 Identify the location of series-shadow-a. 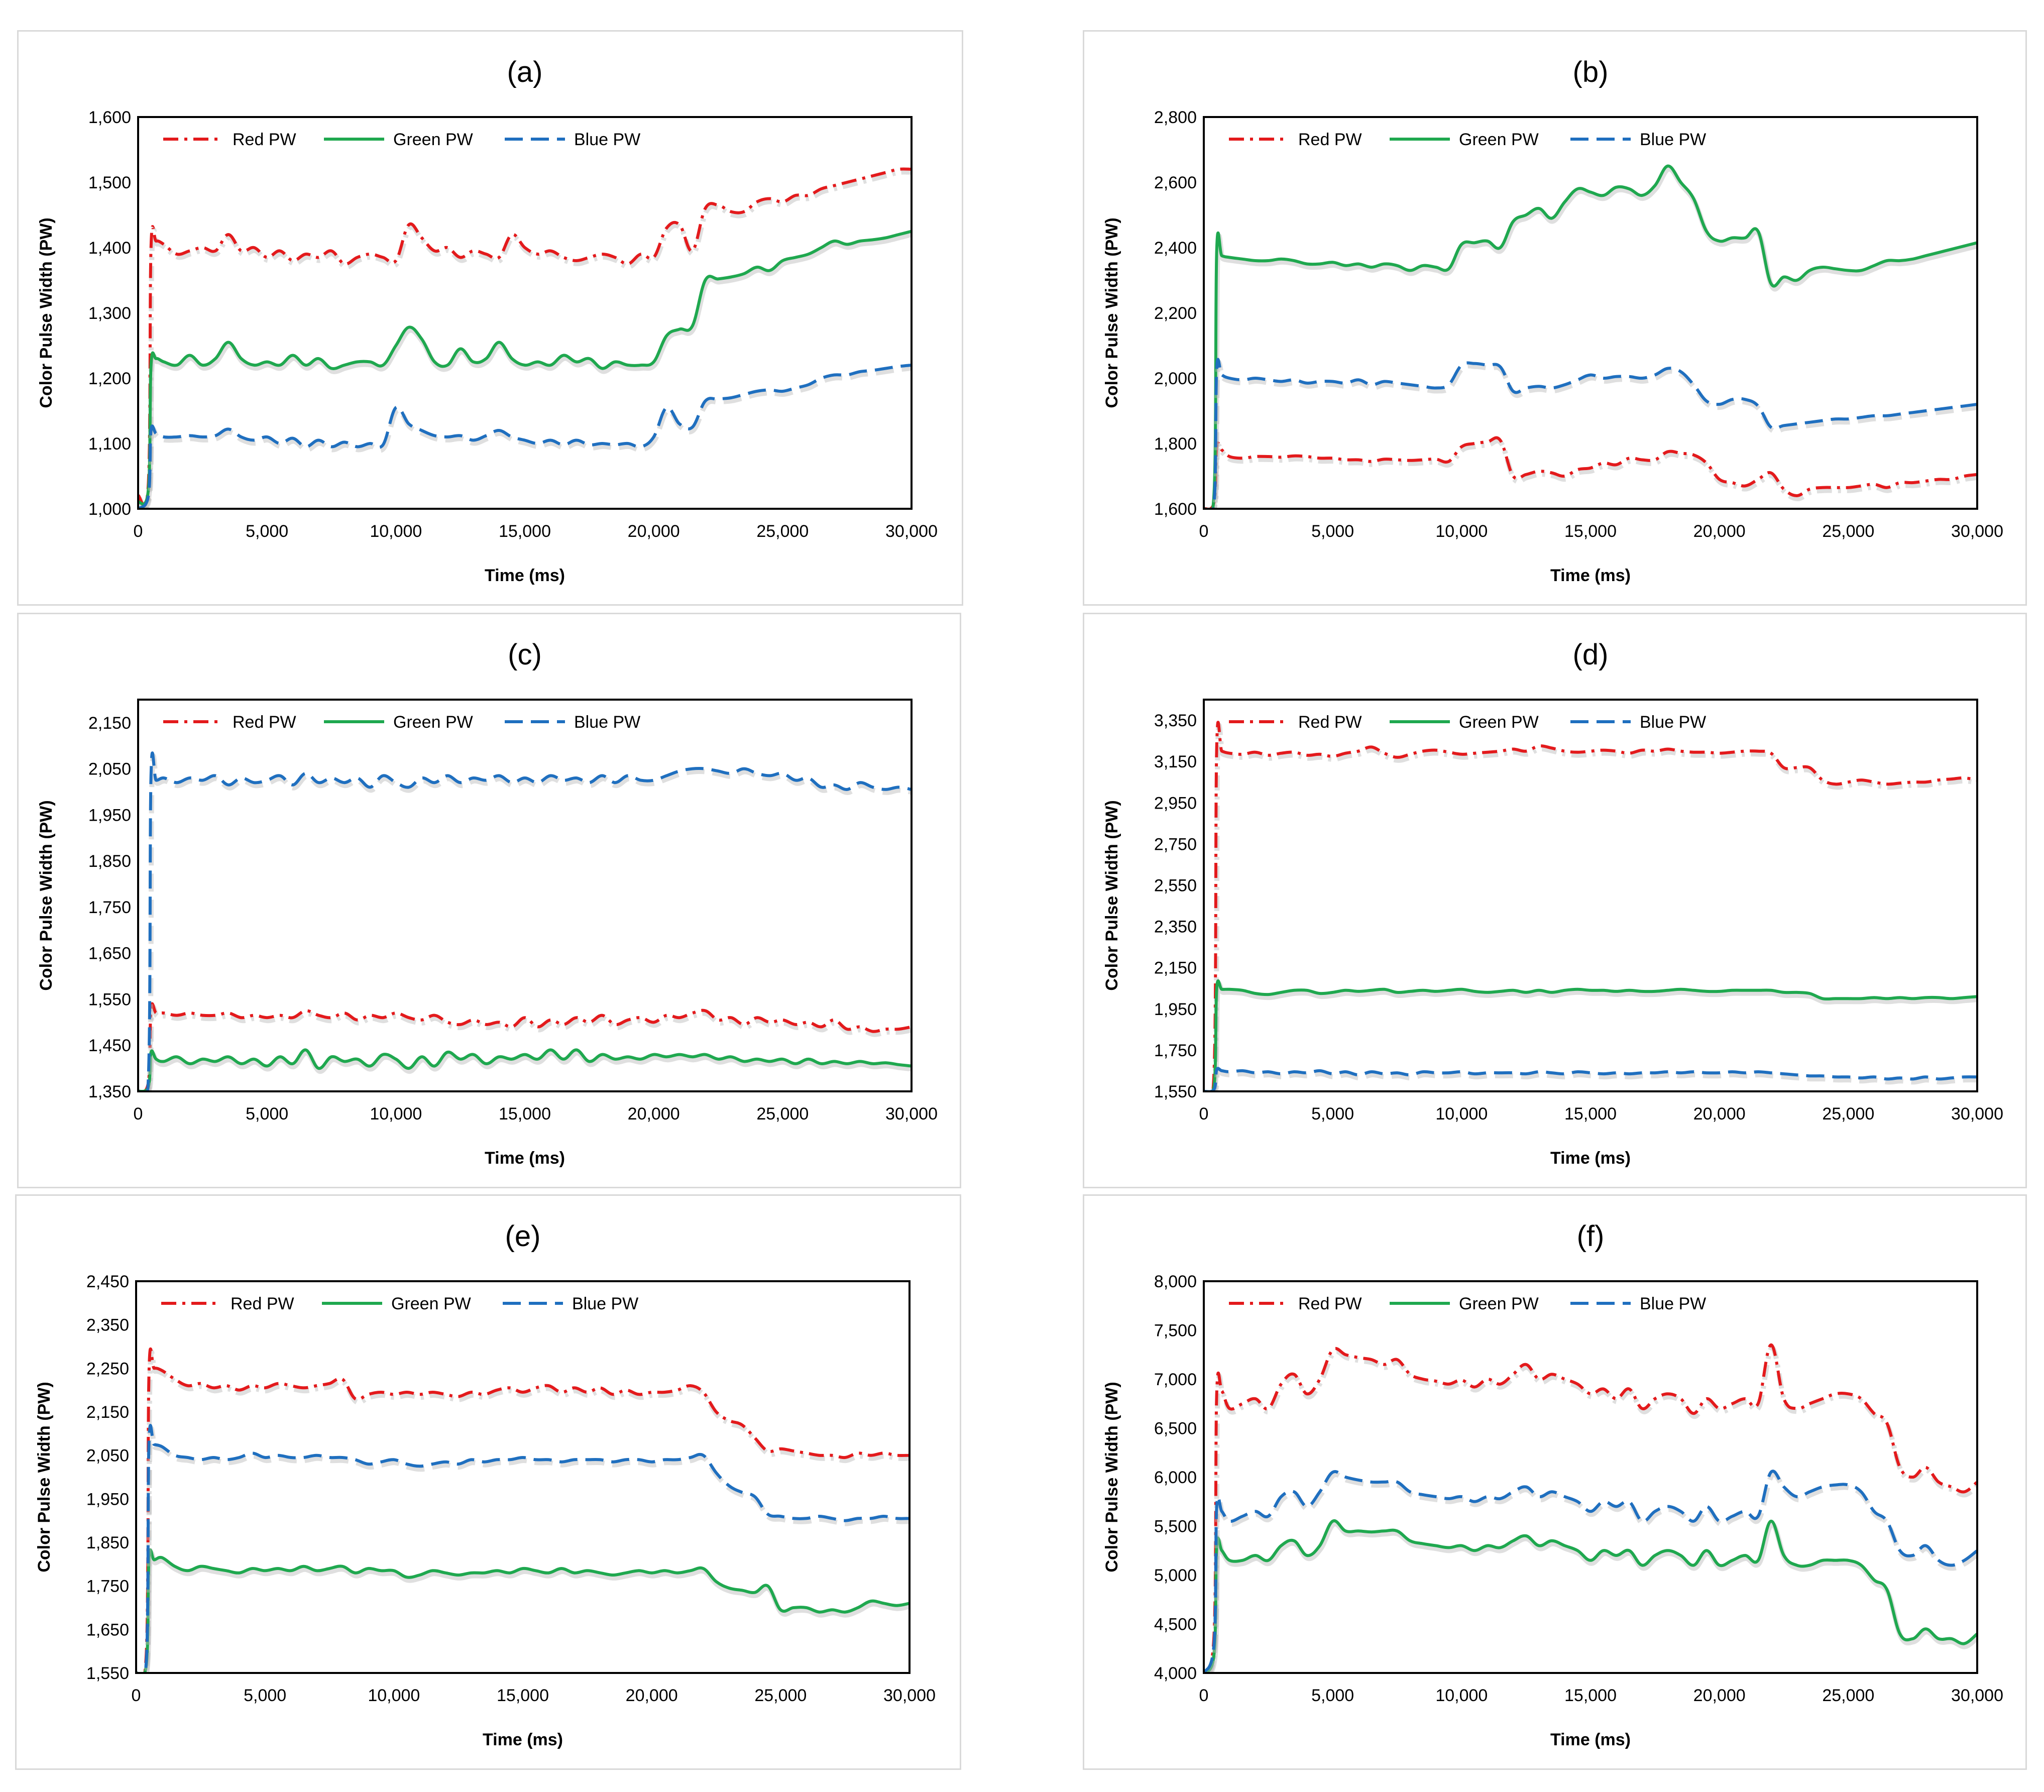
(525, 371).